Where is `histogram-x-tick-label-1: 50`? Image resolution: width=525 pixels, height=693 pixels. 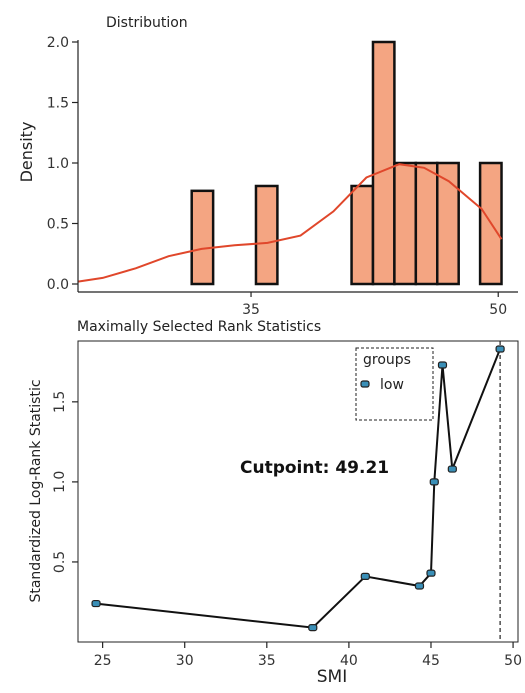 histogram-x-tick-label-1: 50 is located at coordinates (498, 310).